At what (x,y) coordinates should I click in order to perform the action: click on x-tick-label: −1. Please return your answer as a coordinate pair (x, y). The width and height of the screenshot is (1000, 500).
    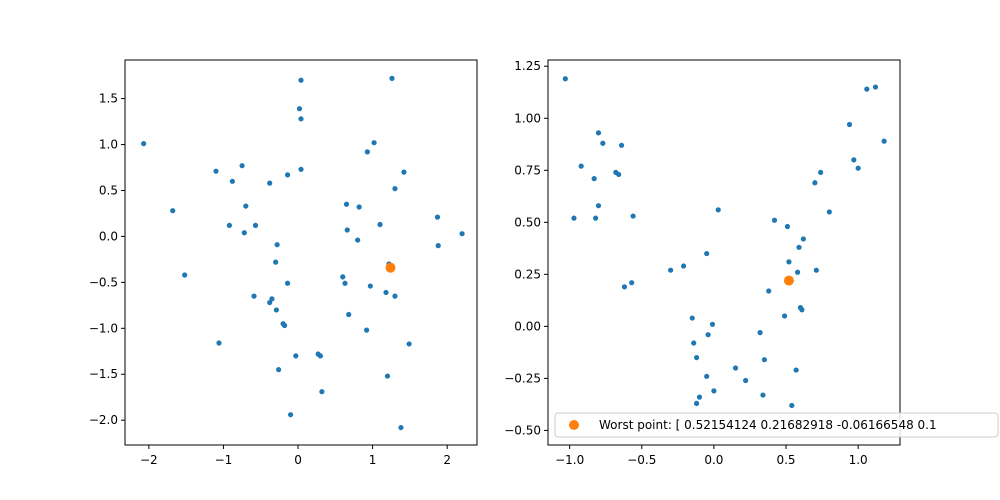
    Looking at the image, I should click on (224, 460).